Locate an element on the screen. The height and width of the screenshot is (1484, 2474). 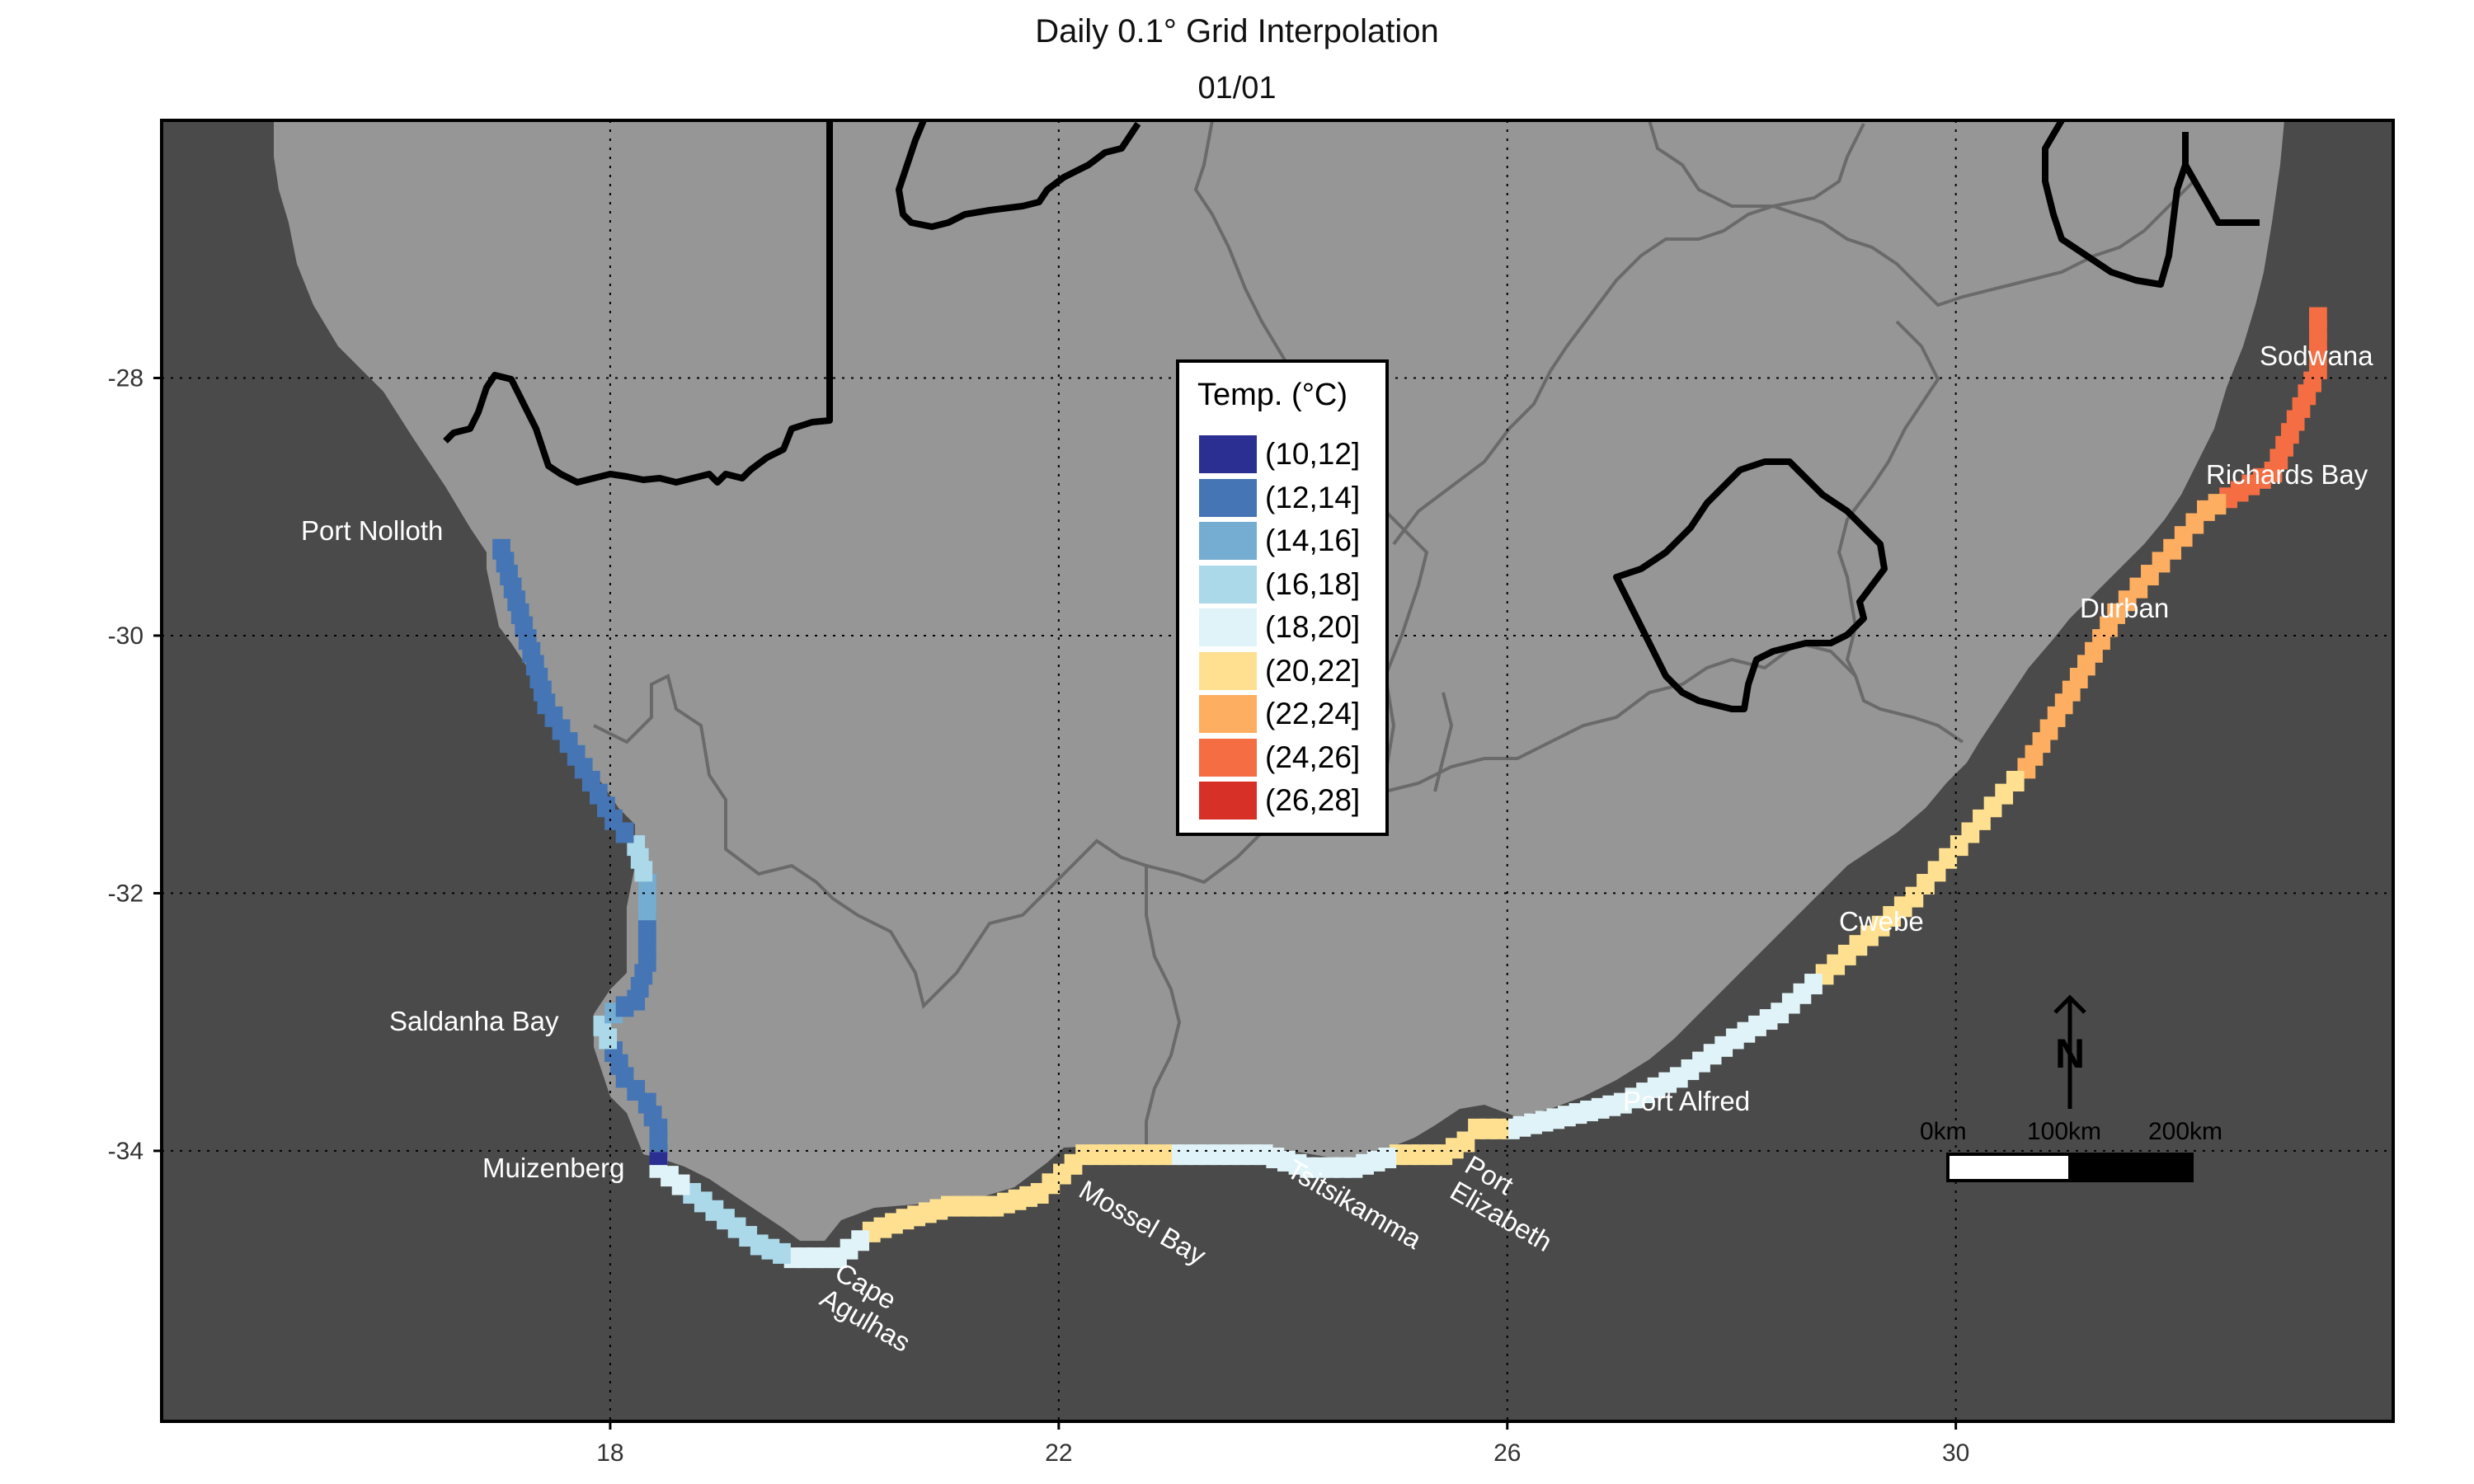
namibia-border is located at coordinates (638, 303).